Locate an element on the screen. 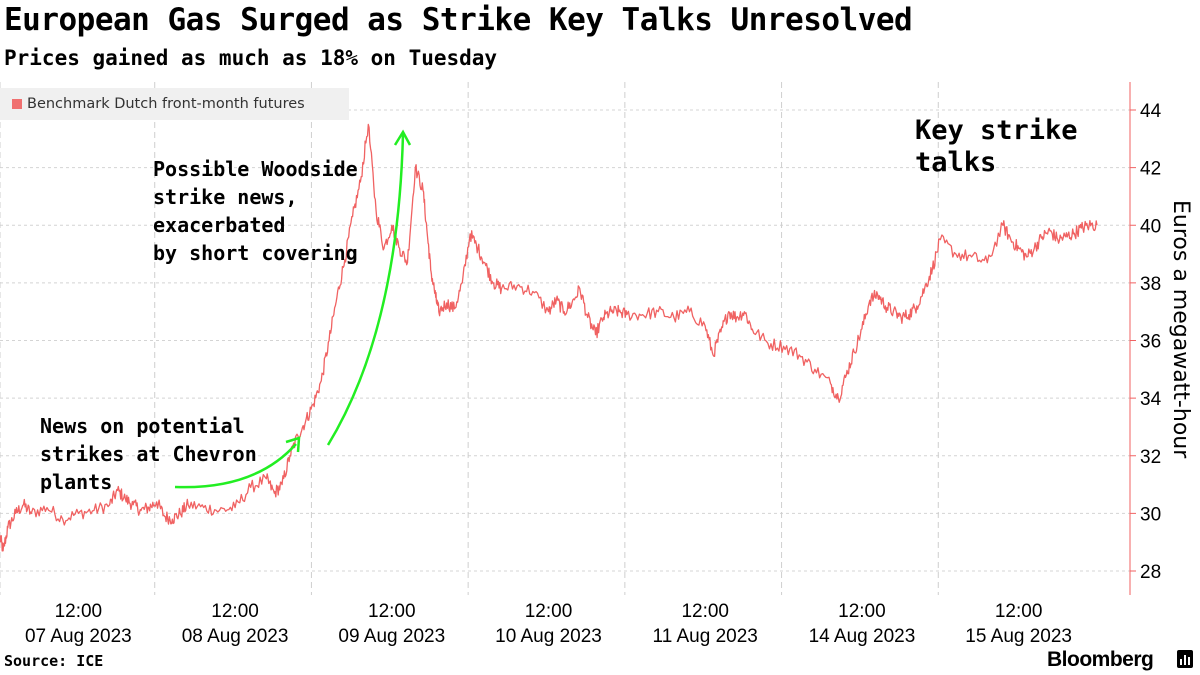  y-tick-label-38: 38 is located at coordinates (1150, 284).